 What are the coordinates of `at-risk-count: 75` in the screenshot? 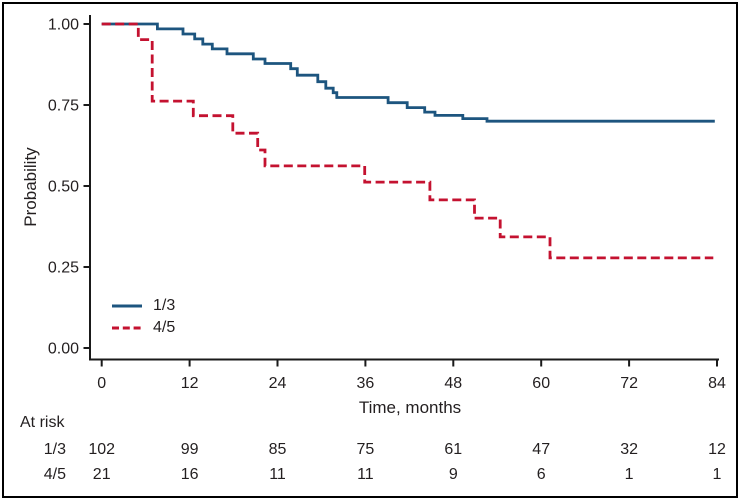 It's located at (366, 449).